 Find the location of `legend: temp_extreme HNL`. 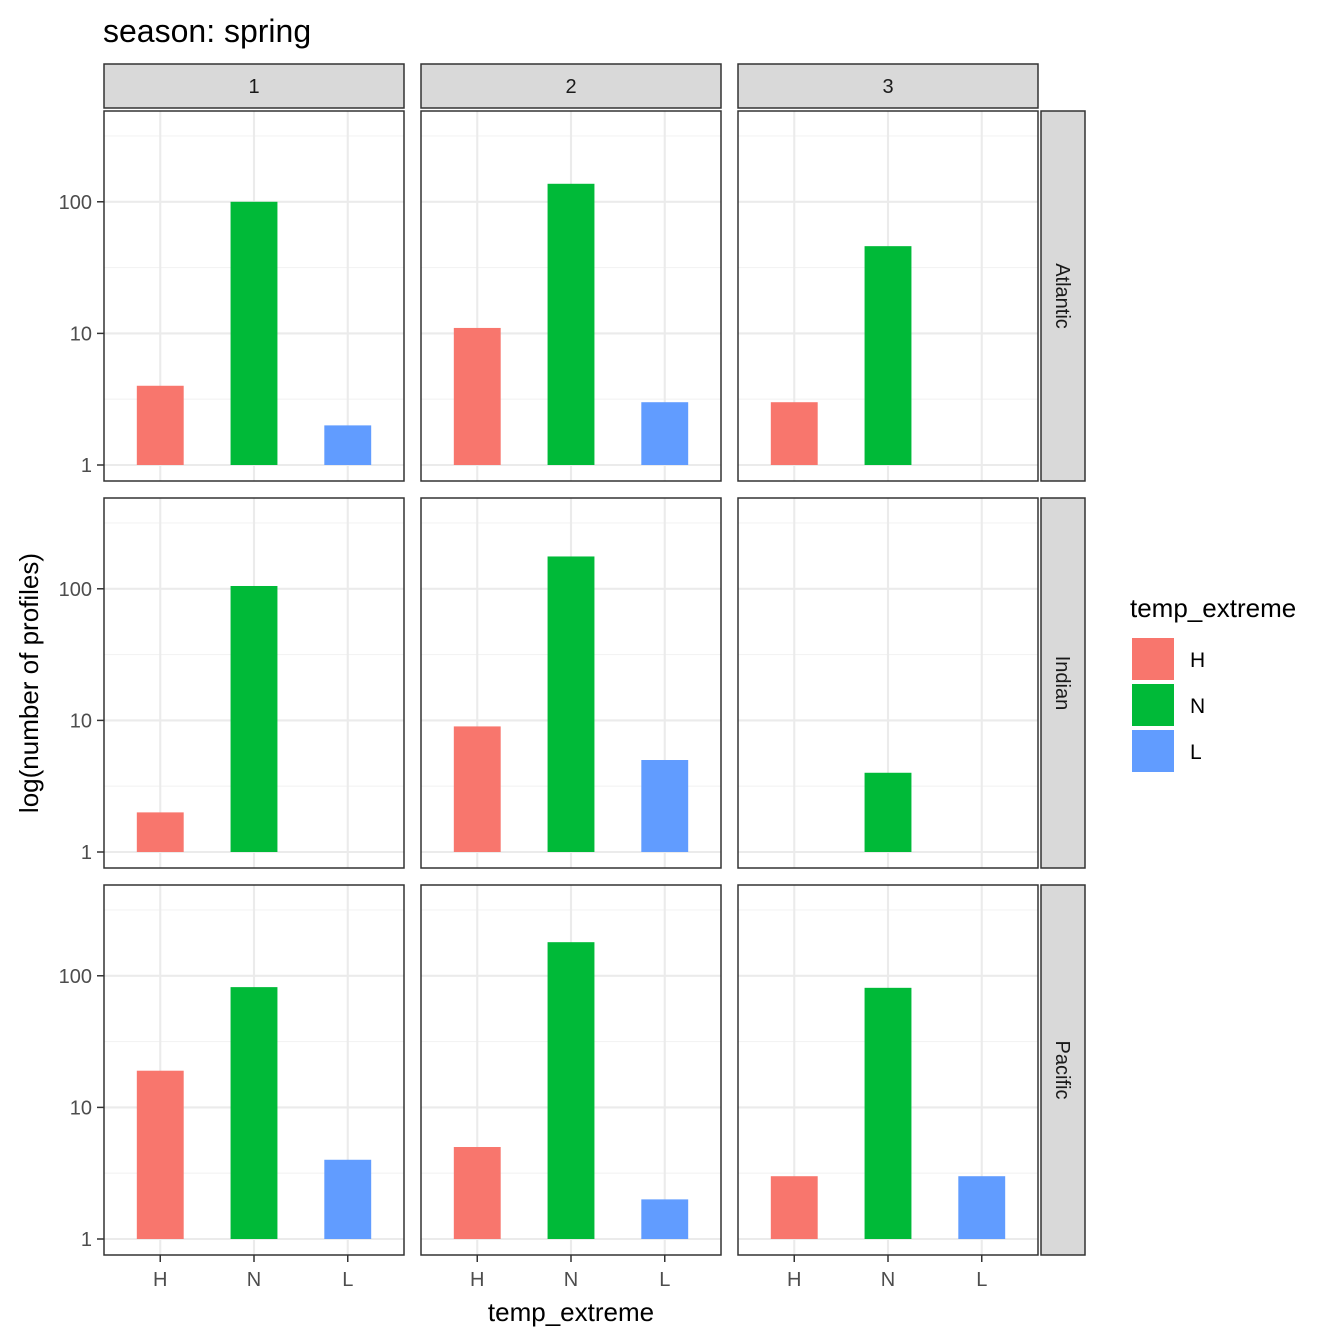

legend: temp_extreme HNL is located at coordinates (1213, 682).